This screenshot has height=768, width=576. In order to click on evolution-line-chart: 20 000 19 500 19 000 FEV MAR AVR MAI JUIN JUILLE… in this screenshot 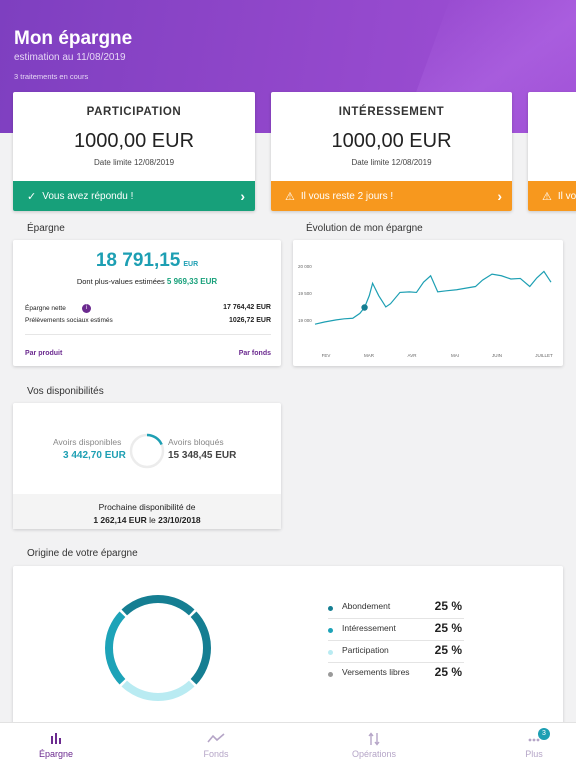, I will do `click(428, 303)`.